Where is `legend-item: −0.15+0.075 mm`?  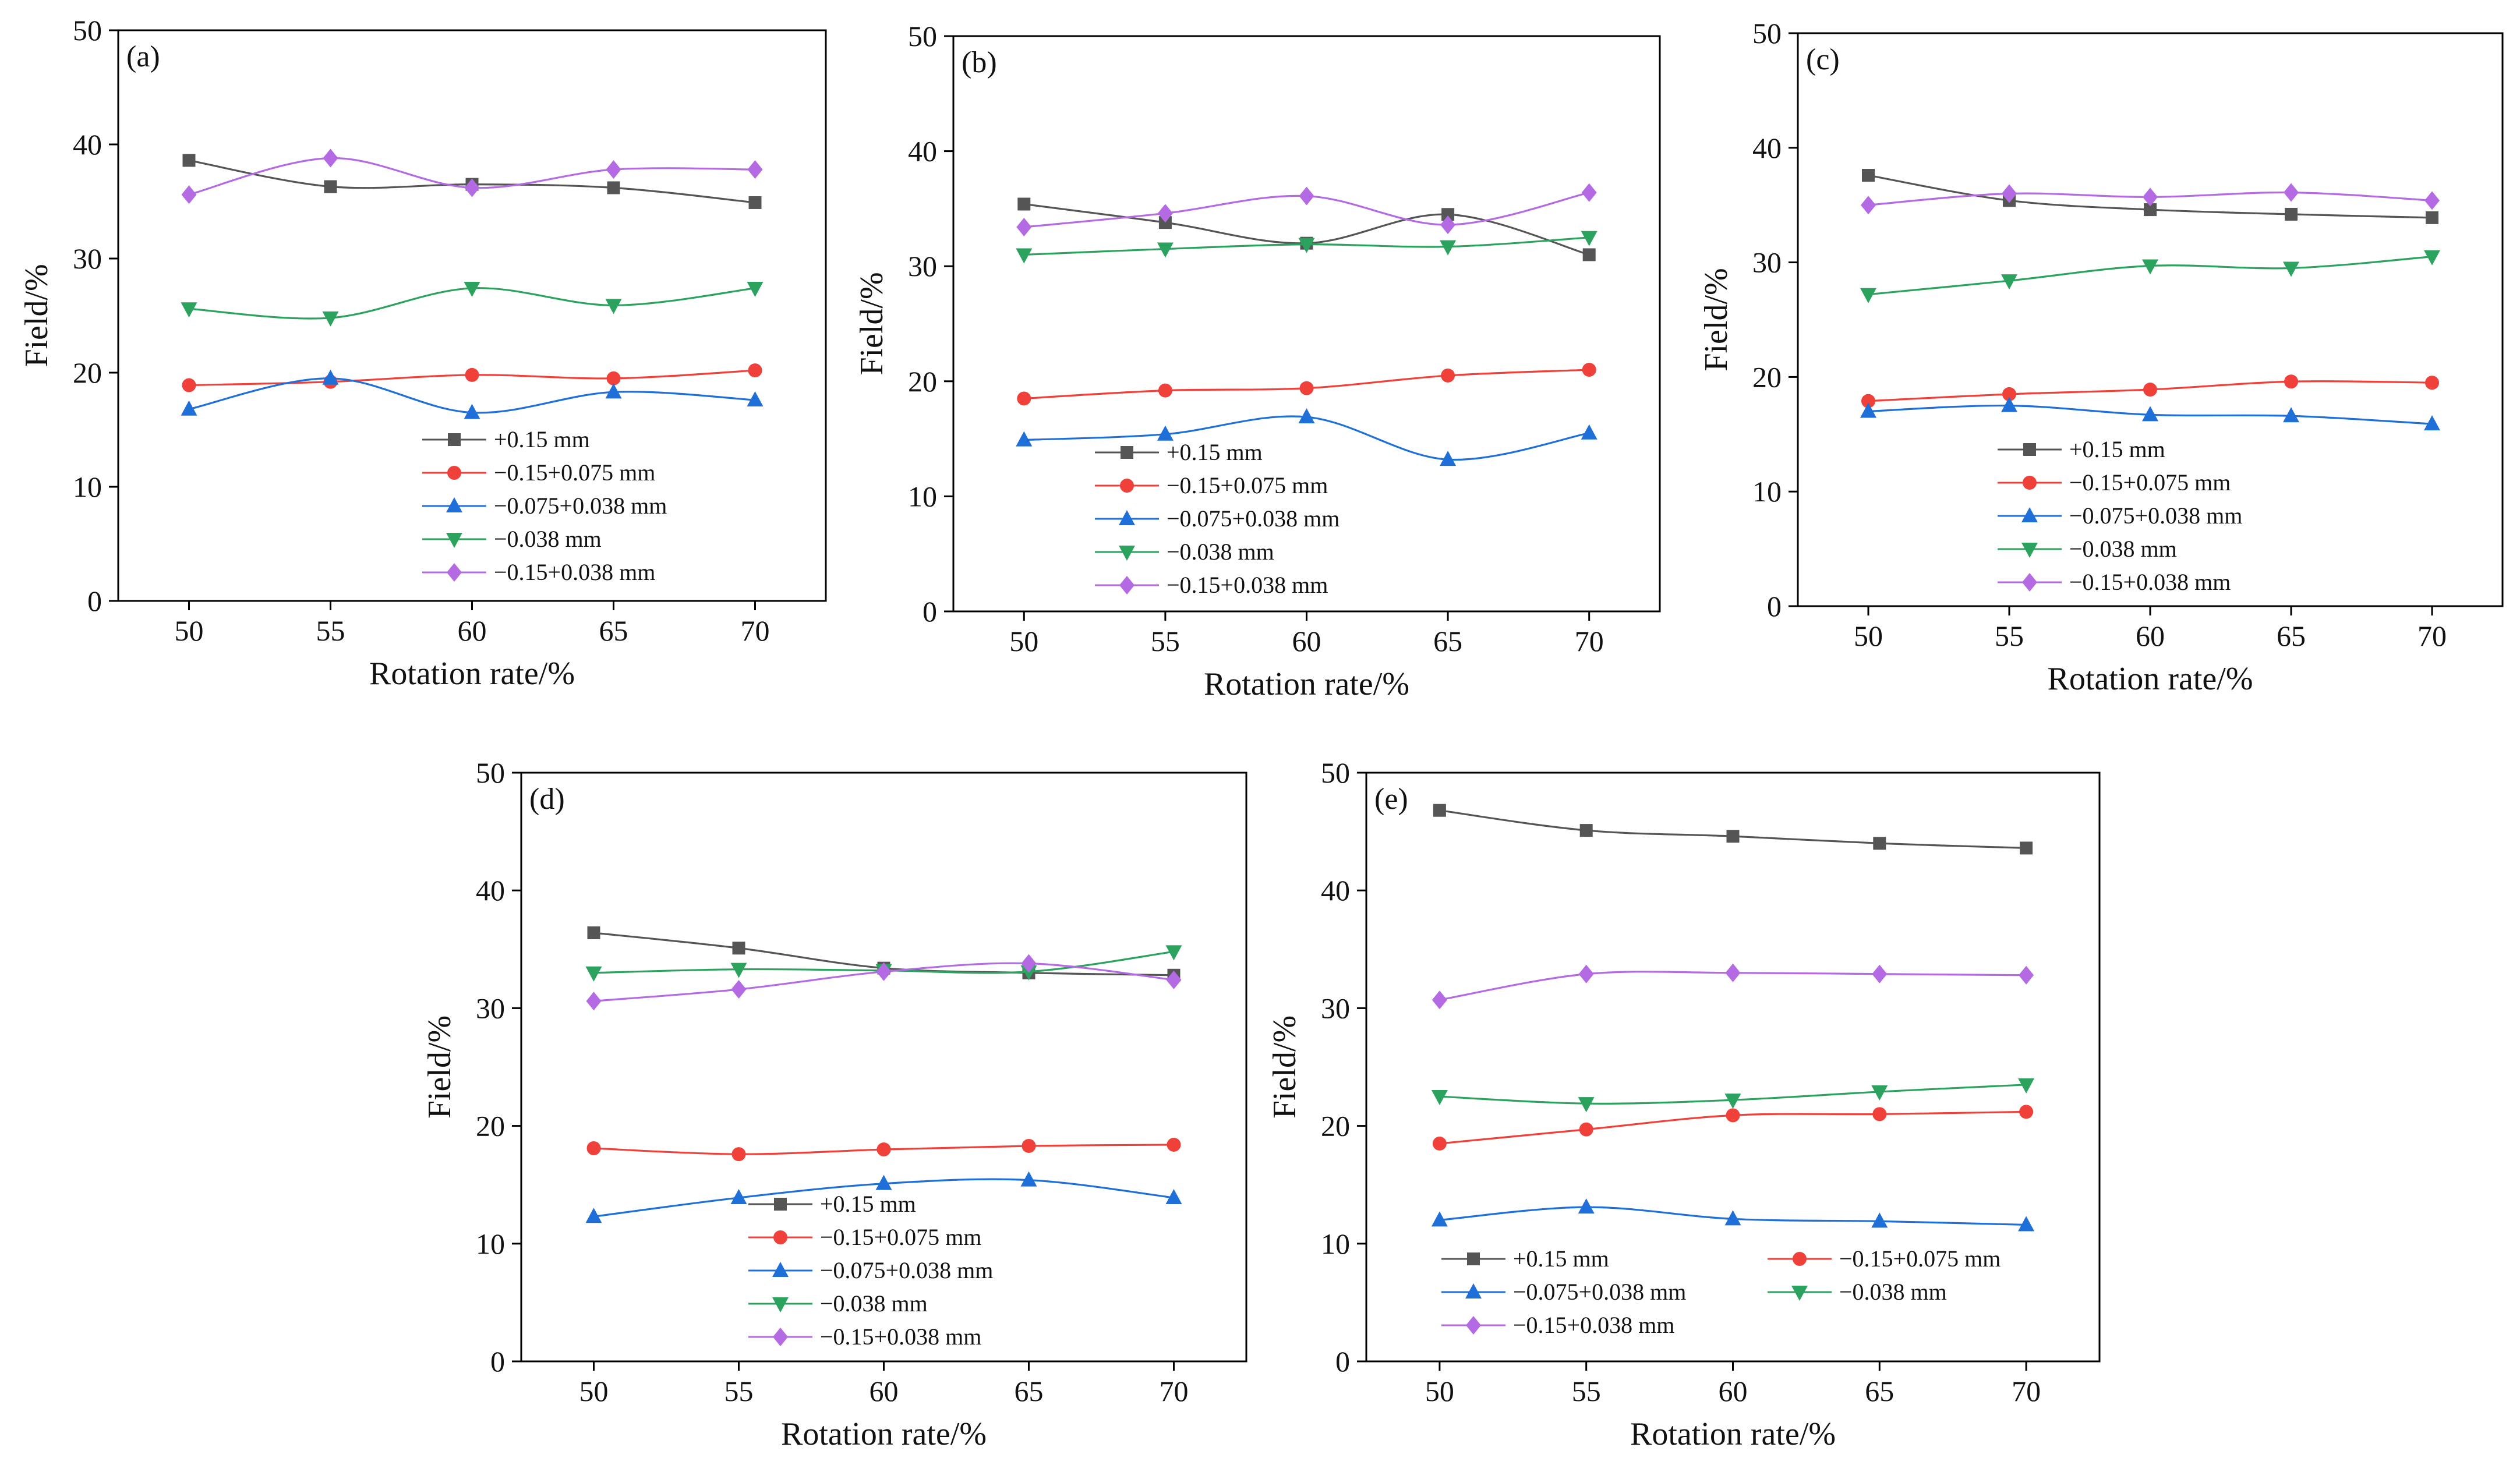
legend-item: −0.15+0.075 mm is located at coordinates (1884, 1259).